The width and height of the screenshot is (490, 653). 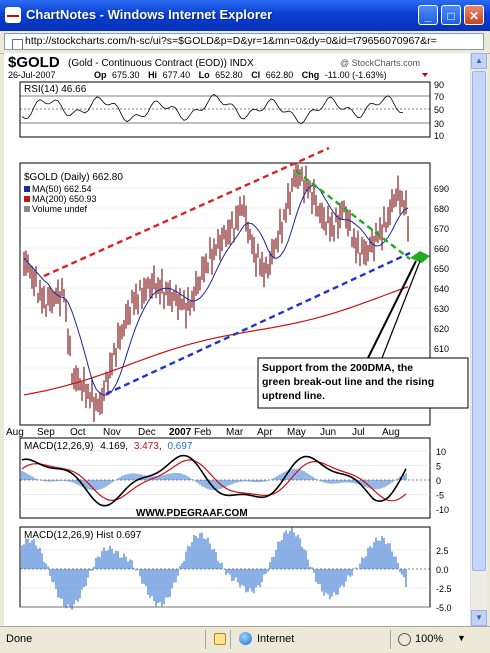 What do you see at coordinates (204, 75) in the screenshot?
I see `lo-label: Lo` at bounding box center [204, 75].